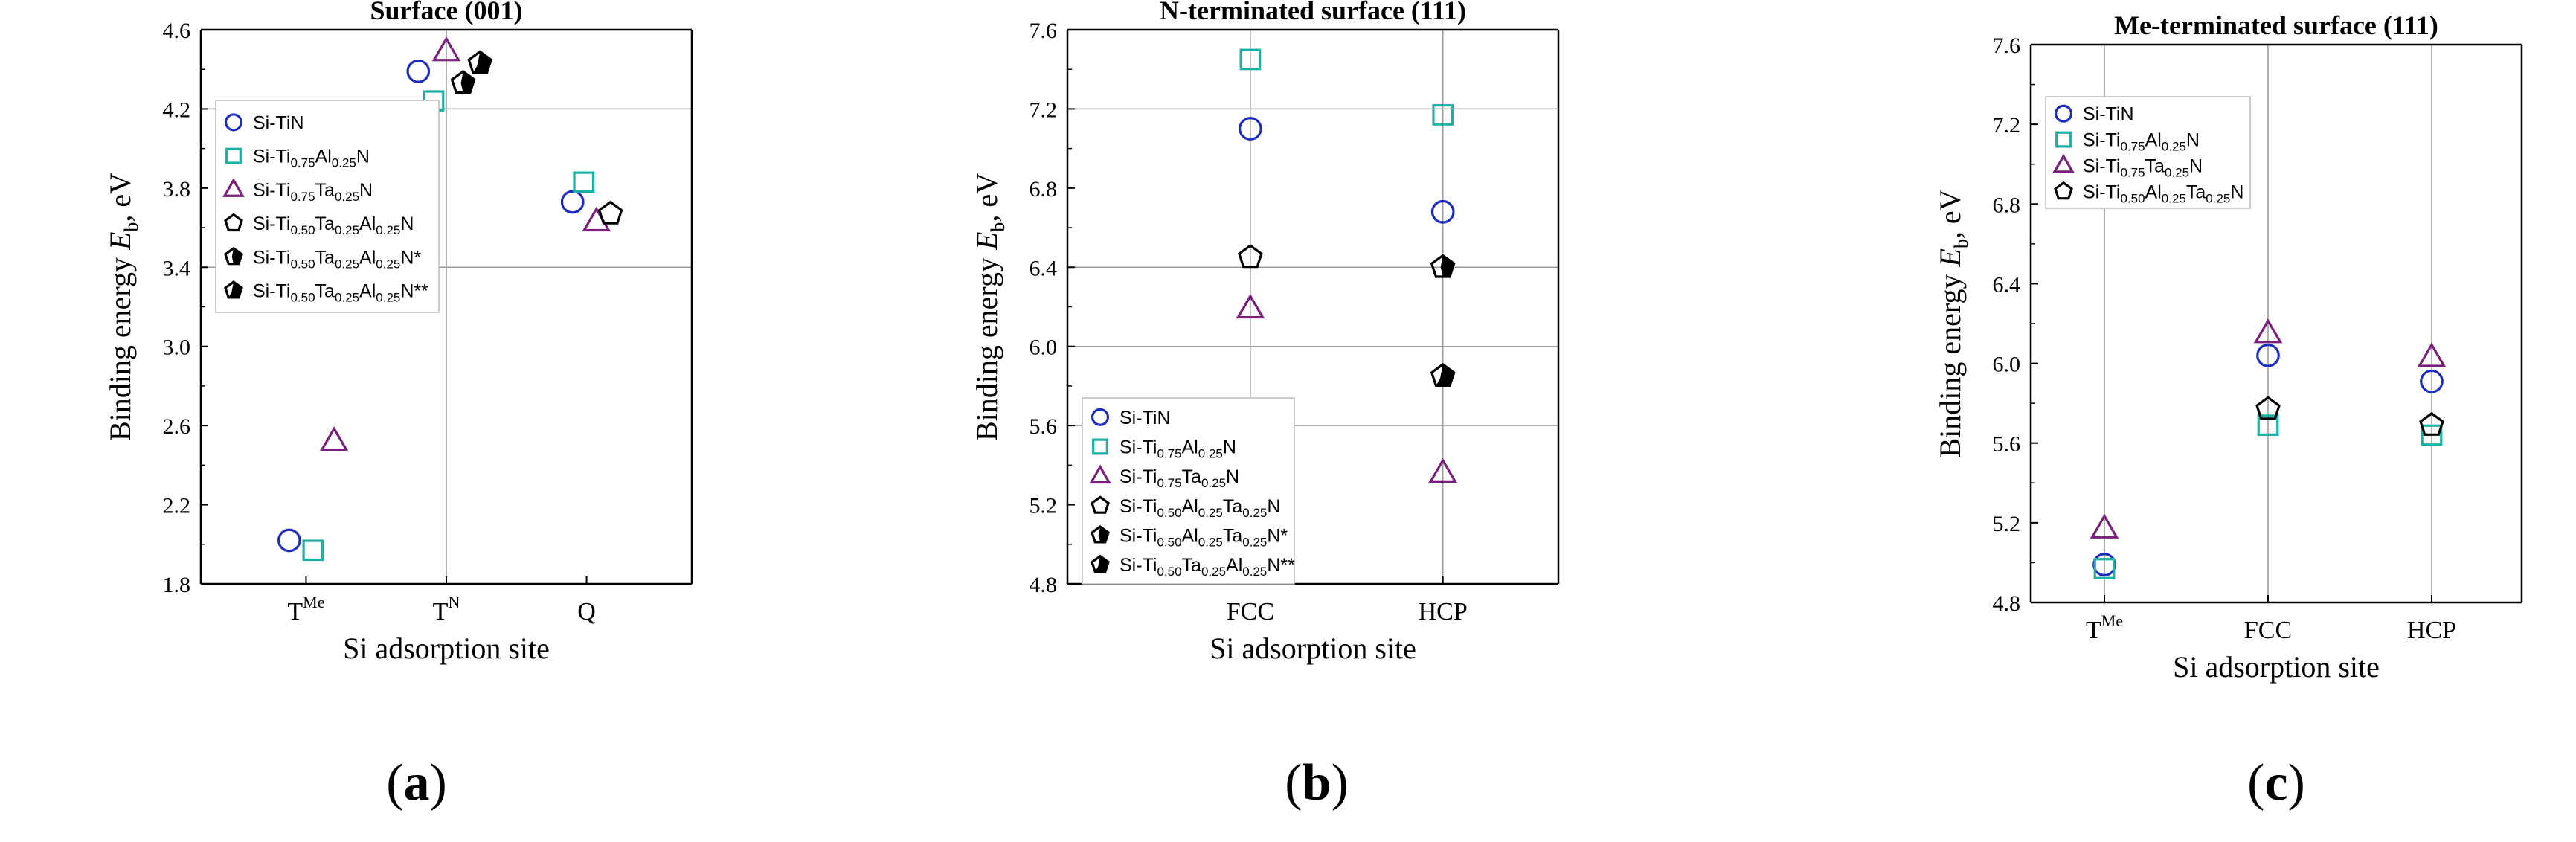 The image size is (2576, 842). What do you see at coordinates (1313, 12) in the screenshot?
I see `panel-title: N-terminated surface (111)` at bounding box center [1313, 12].